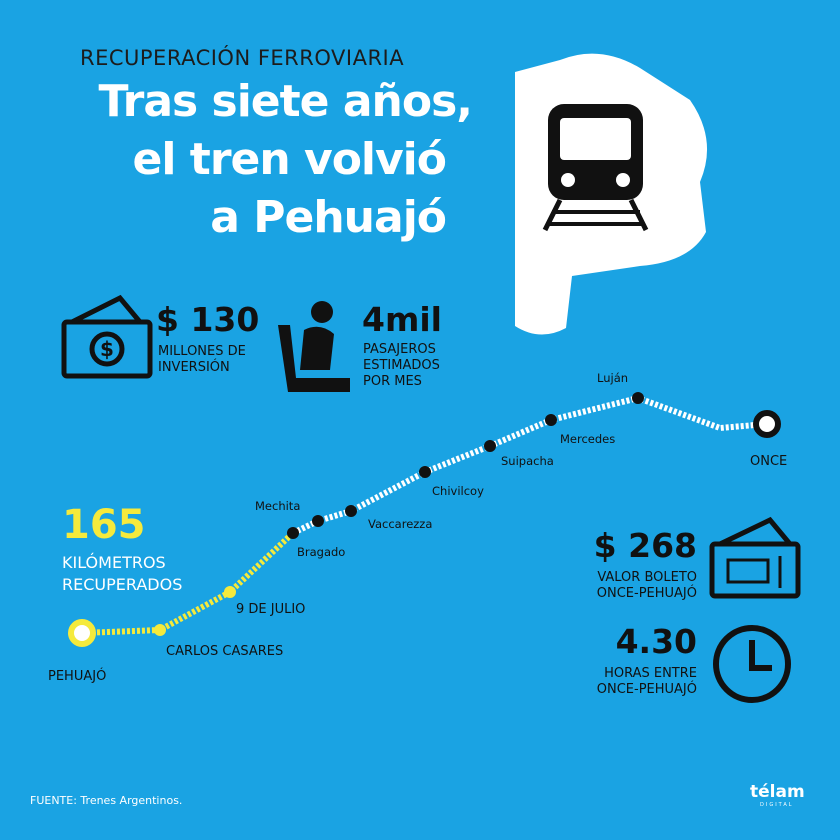 This screenshot has width=840, height=840. I want to click on route-line, so click(188, 583).